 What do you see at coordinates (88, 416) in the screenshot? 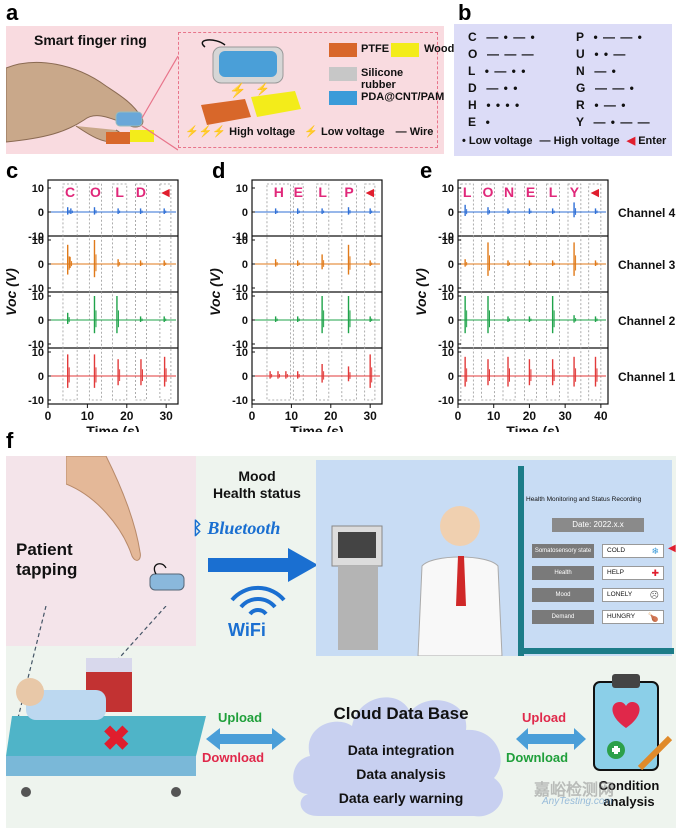
I see `x-tick-label: 10` at bounding box center [88, 416].